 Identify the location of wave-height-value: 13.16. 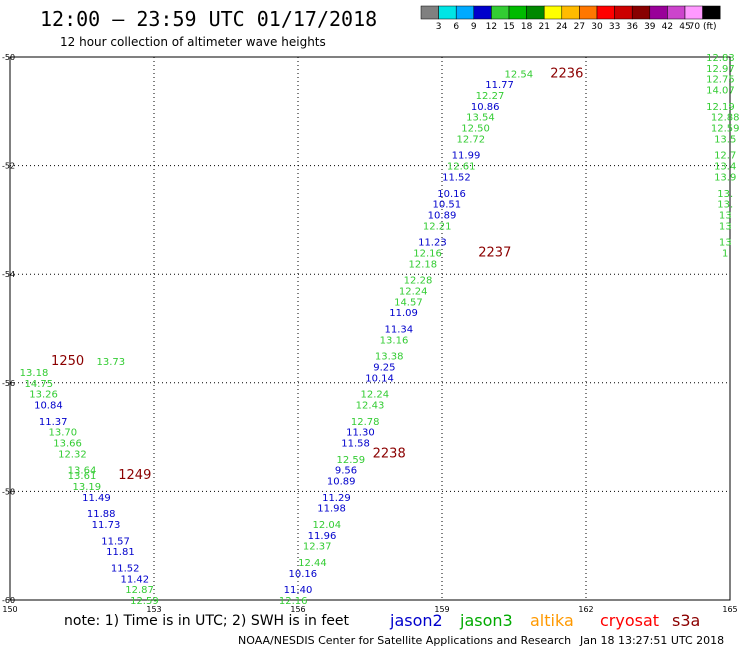
(394, 340).